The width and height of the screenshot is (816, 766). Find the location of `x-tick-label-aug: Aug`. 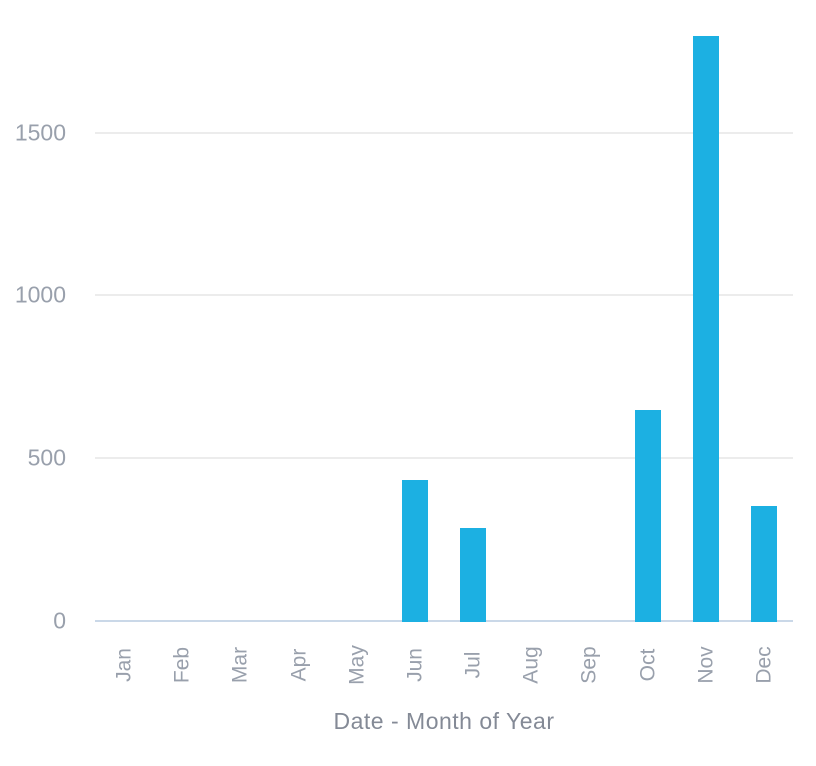

x-tick-label-aug: Aug is located at coordinates (531, 665).